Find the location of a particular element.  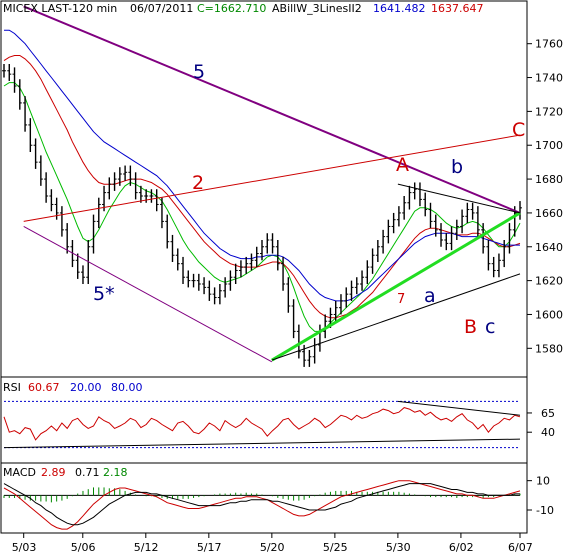

macd-v3: 2.18 is located at coordinates (115, 472).